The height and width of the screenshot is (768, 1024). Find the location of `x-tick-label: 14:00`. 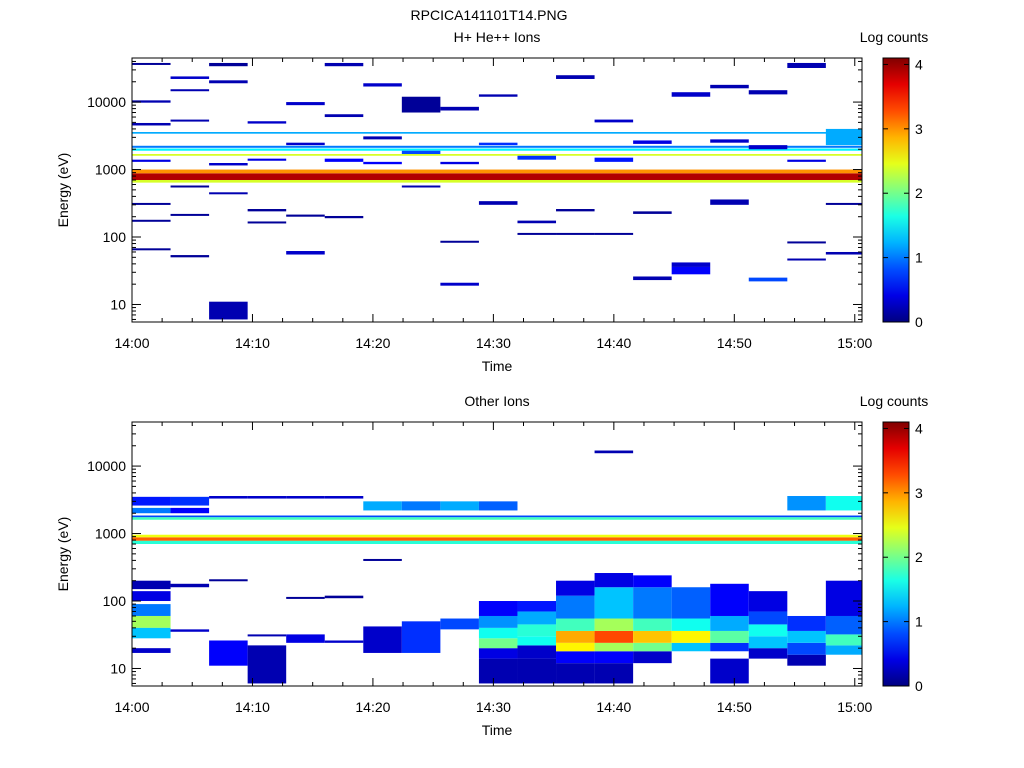

x-tick-label: 14:00 is located at coordinates (131, 343).